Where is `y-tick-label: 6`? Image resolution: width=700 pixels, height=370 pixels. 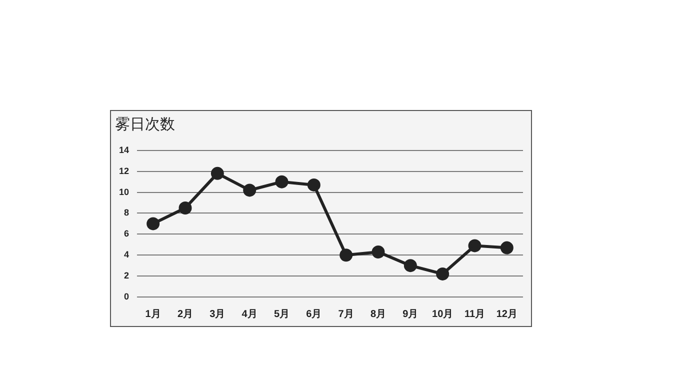
y-tick-label: 6 is located at coordinates (127, 233).